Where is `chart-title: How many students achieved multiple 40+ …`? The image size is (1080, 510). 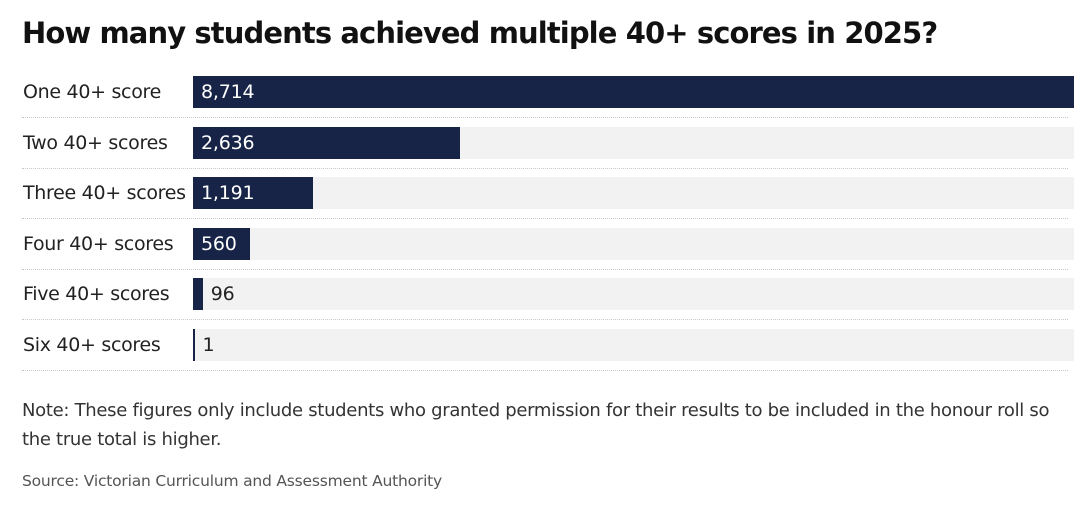 chart-title: How many students achieved multiple 40+ … is located at coordinates (480, 33).